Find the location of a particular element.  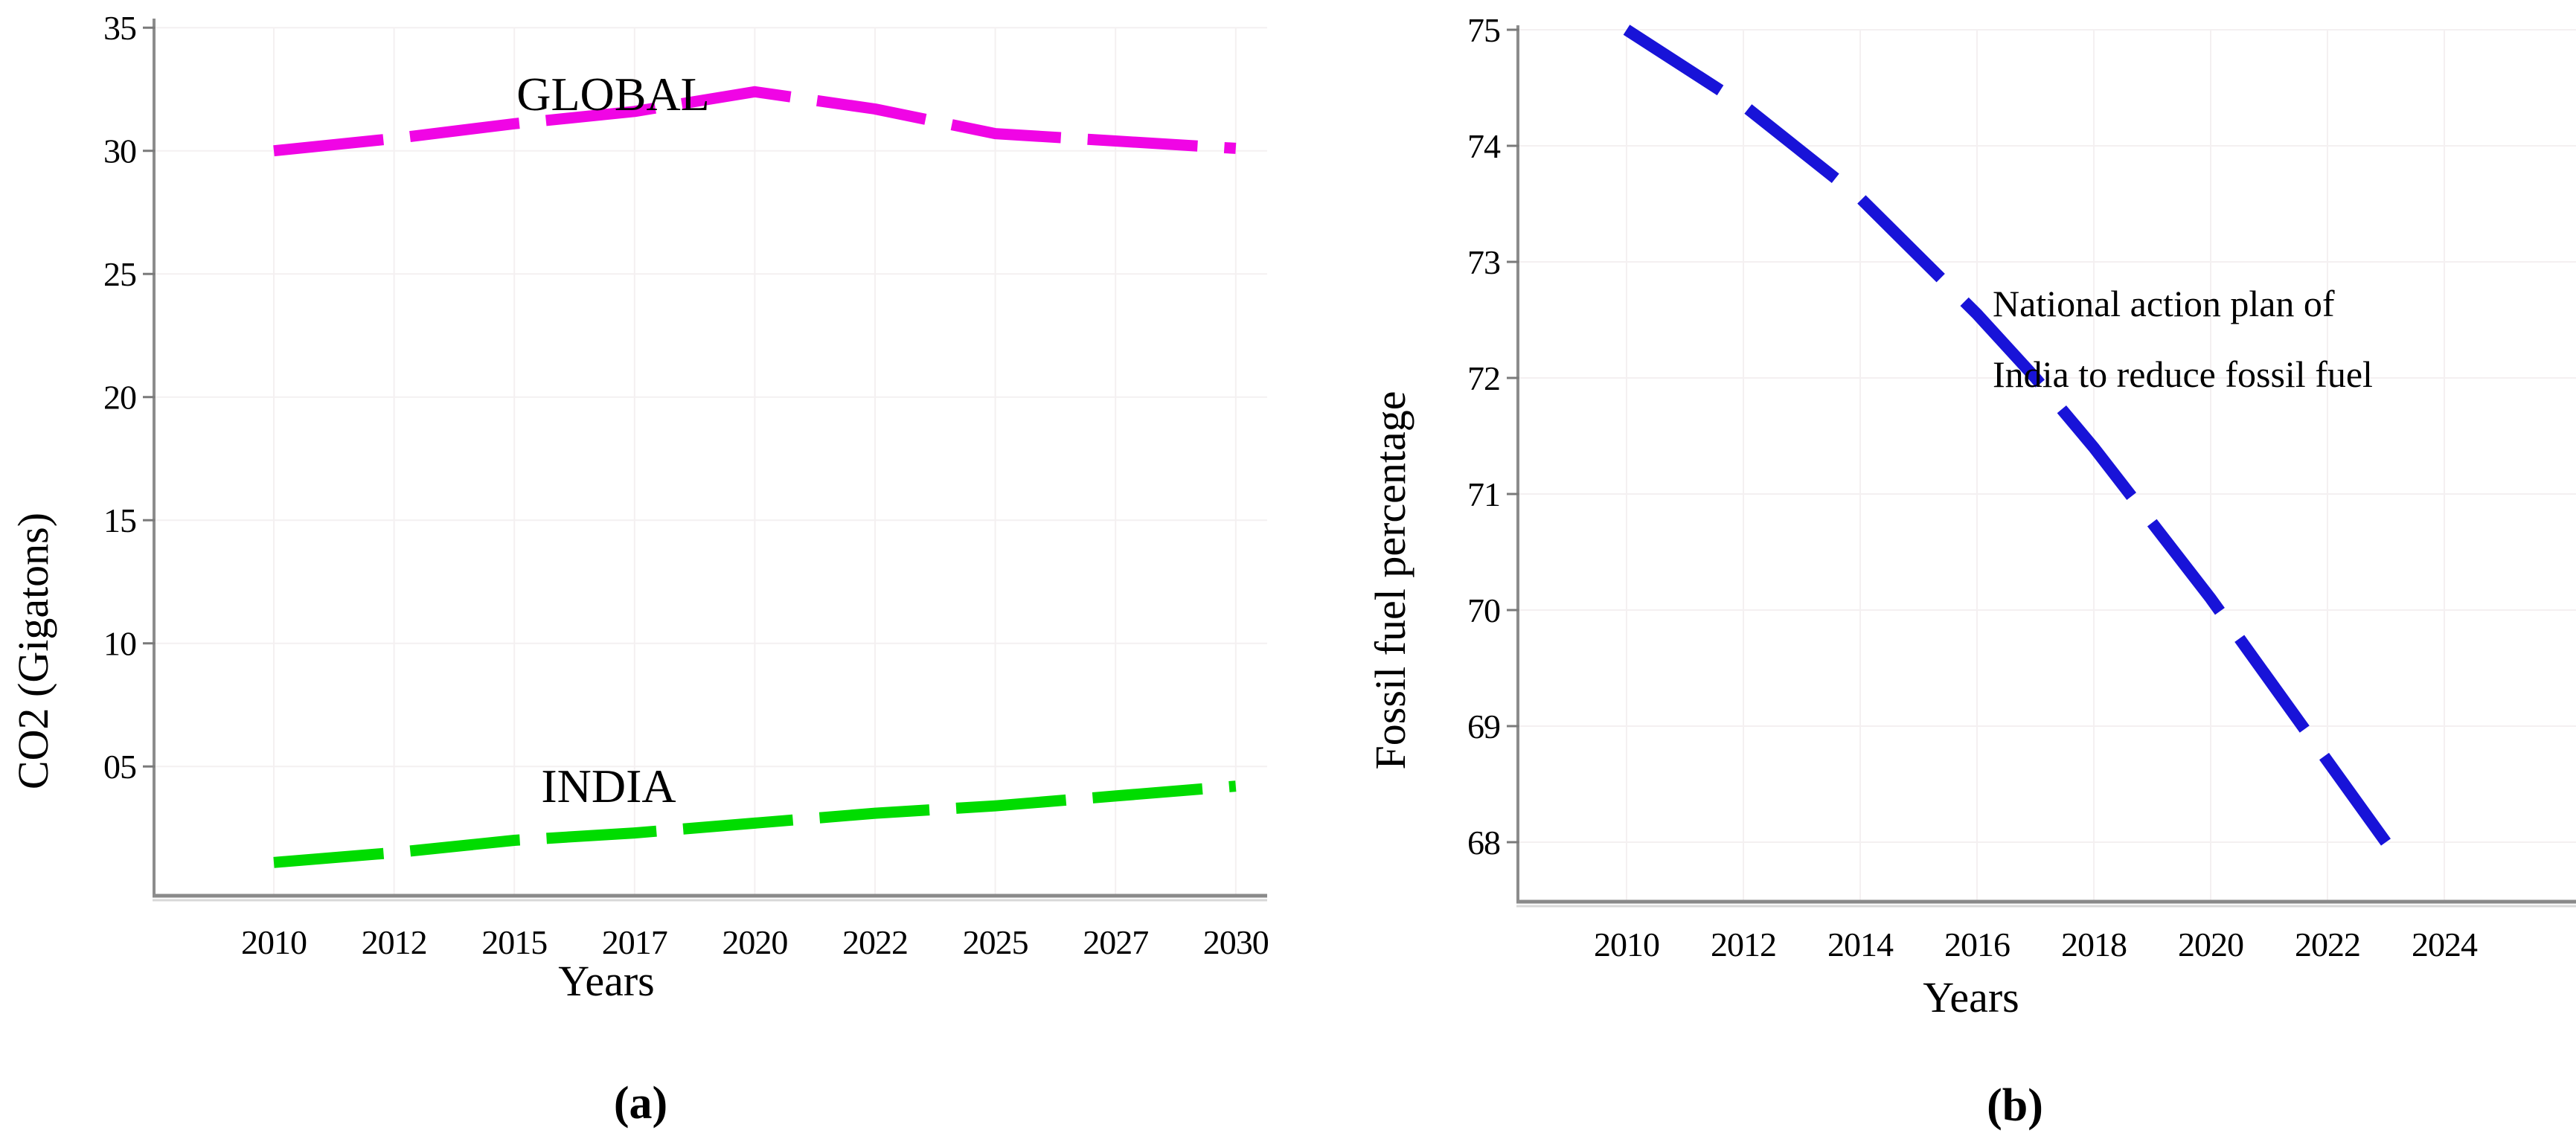

chart-b-annotation-line-1: National action plan of is located at coordinates (2164, 303).